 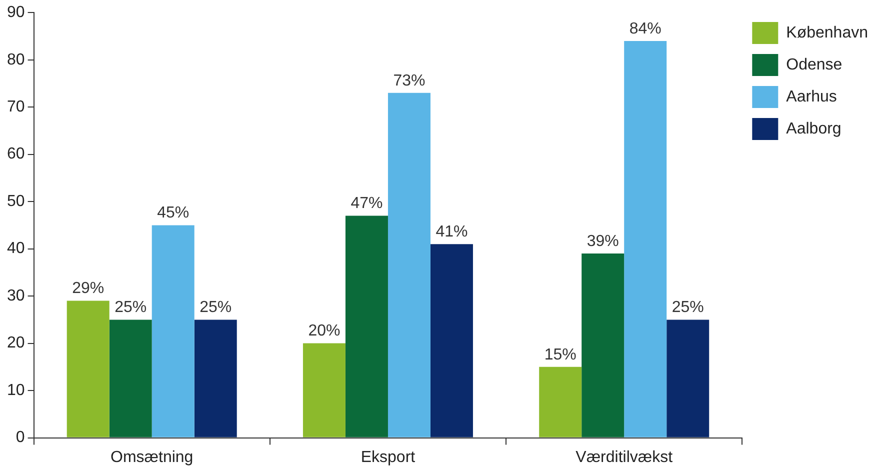 I want to click on y-tick-label: 30, so click(x=16, y=295).